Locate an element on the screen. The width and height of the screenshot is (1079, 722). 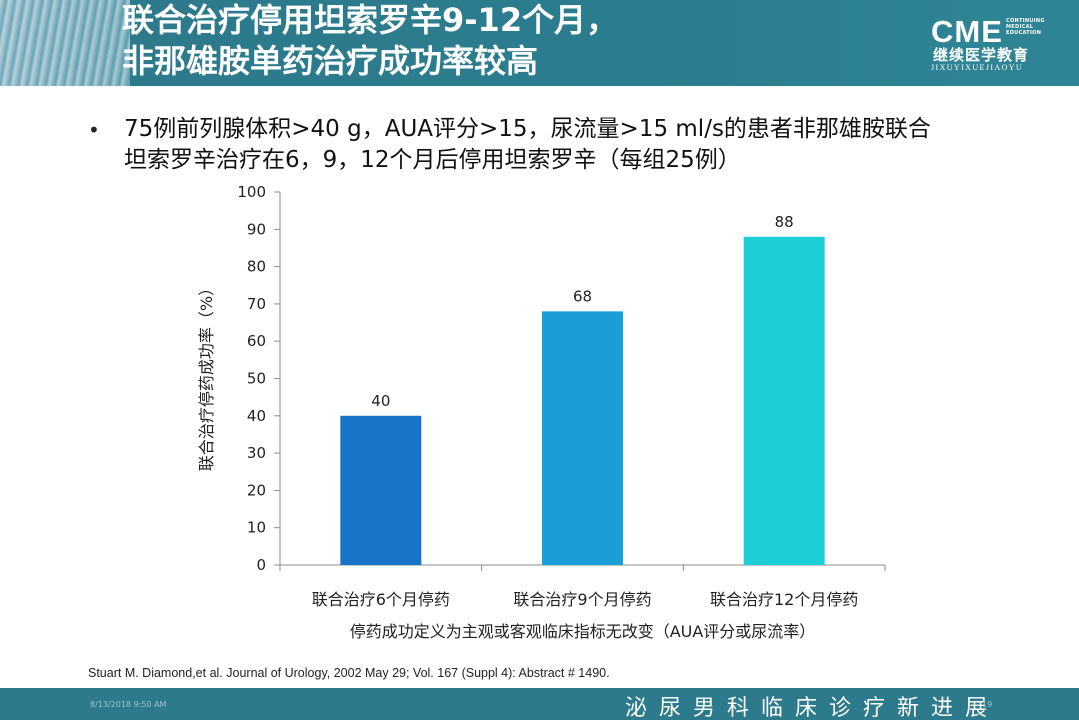
cme-logo-small-text: CONTINUING MEDICAL EDUCATION is located at coordinates (1025, 27).